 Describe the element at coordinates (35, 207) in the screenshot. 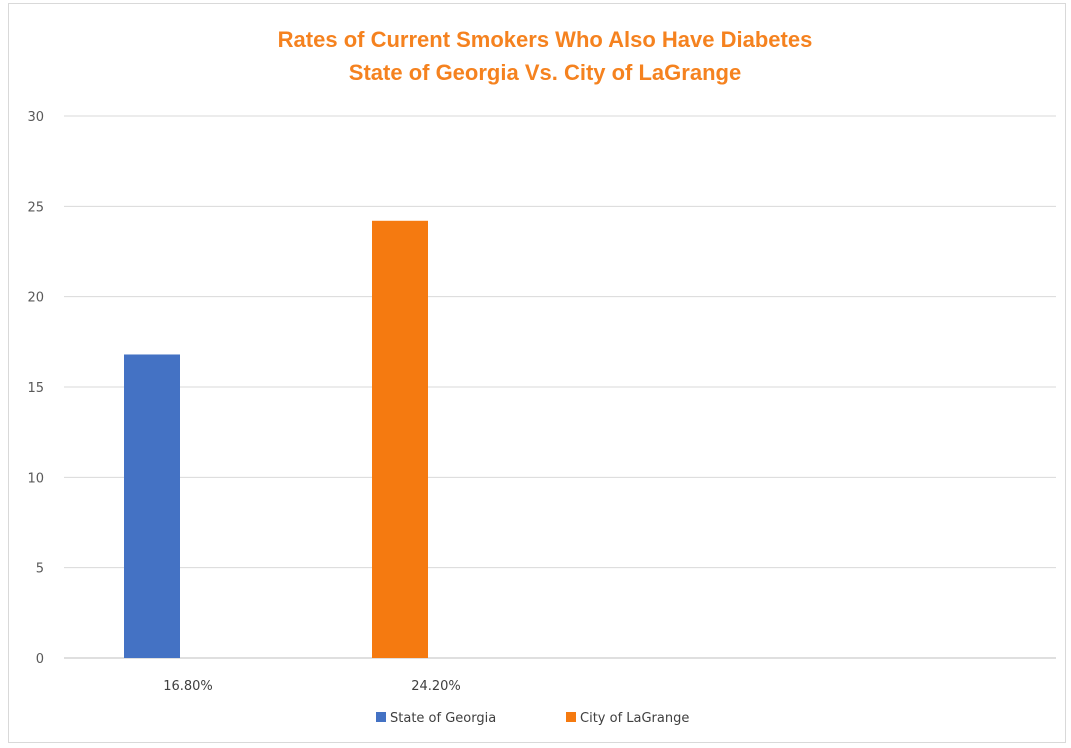

I see `y-tick-label: 25` at that location.